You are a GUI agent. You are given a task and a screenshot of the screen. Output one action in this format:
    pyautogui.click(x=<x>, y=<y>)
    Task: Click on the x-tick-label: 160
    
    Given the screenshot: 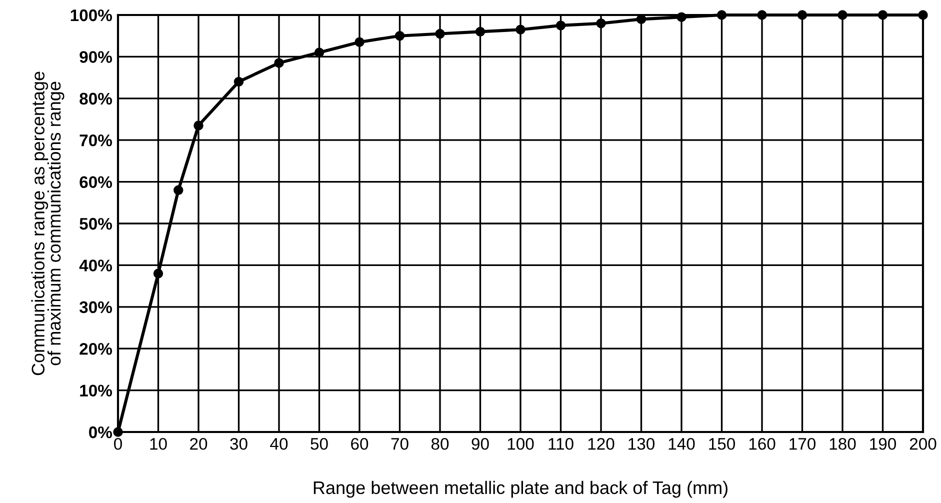 What is the action you would take?
    pyautogui.click(x=762, y=444)
    